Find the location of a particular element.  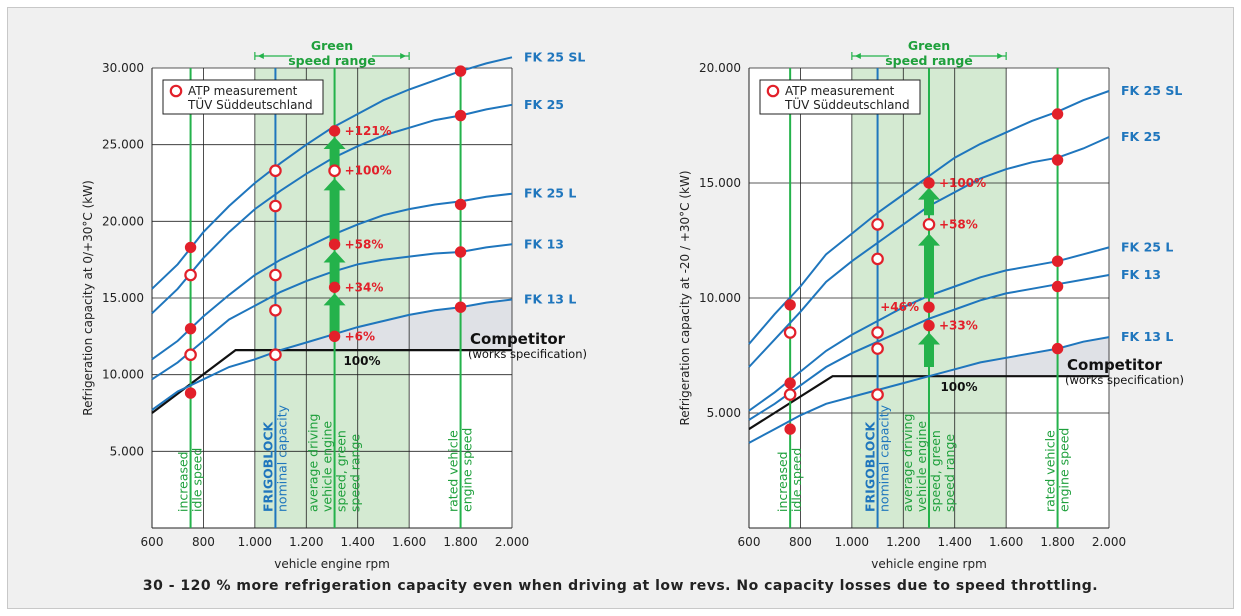

marker-label: FRIGOBLOCK nominal capacity is located at coordinates (274, 458).